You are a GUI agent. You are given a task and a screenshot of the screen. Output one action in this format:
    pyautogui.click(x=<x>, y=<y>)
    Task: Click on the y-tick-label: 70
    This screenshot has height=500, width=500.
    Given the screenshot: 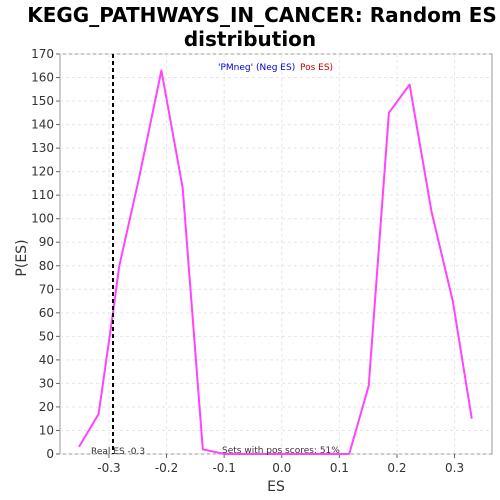 What is the action you would take?
    pyautogui.click(x=46, y=289)
    